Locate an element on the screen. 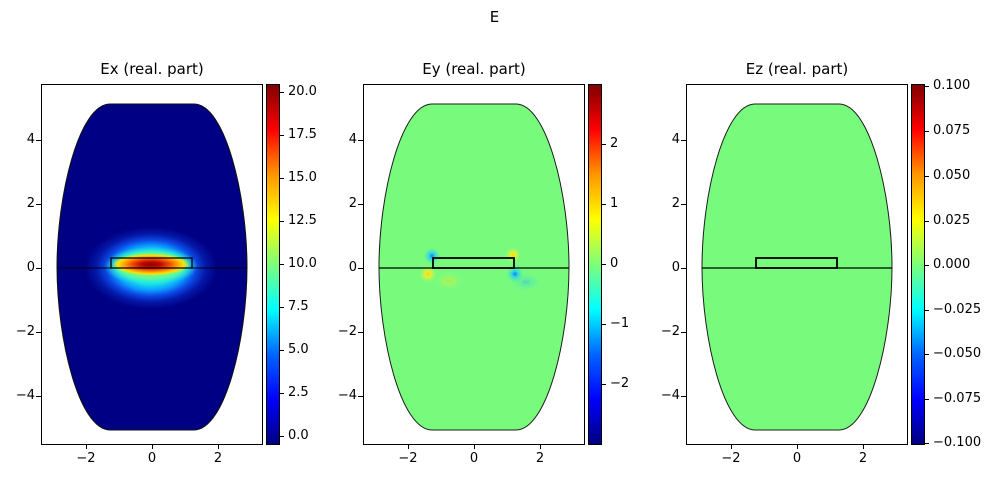  colorbar-ez is located at coordinates (918, 264).